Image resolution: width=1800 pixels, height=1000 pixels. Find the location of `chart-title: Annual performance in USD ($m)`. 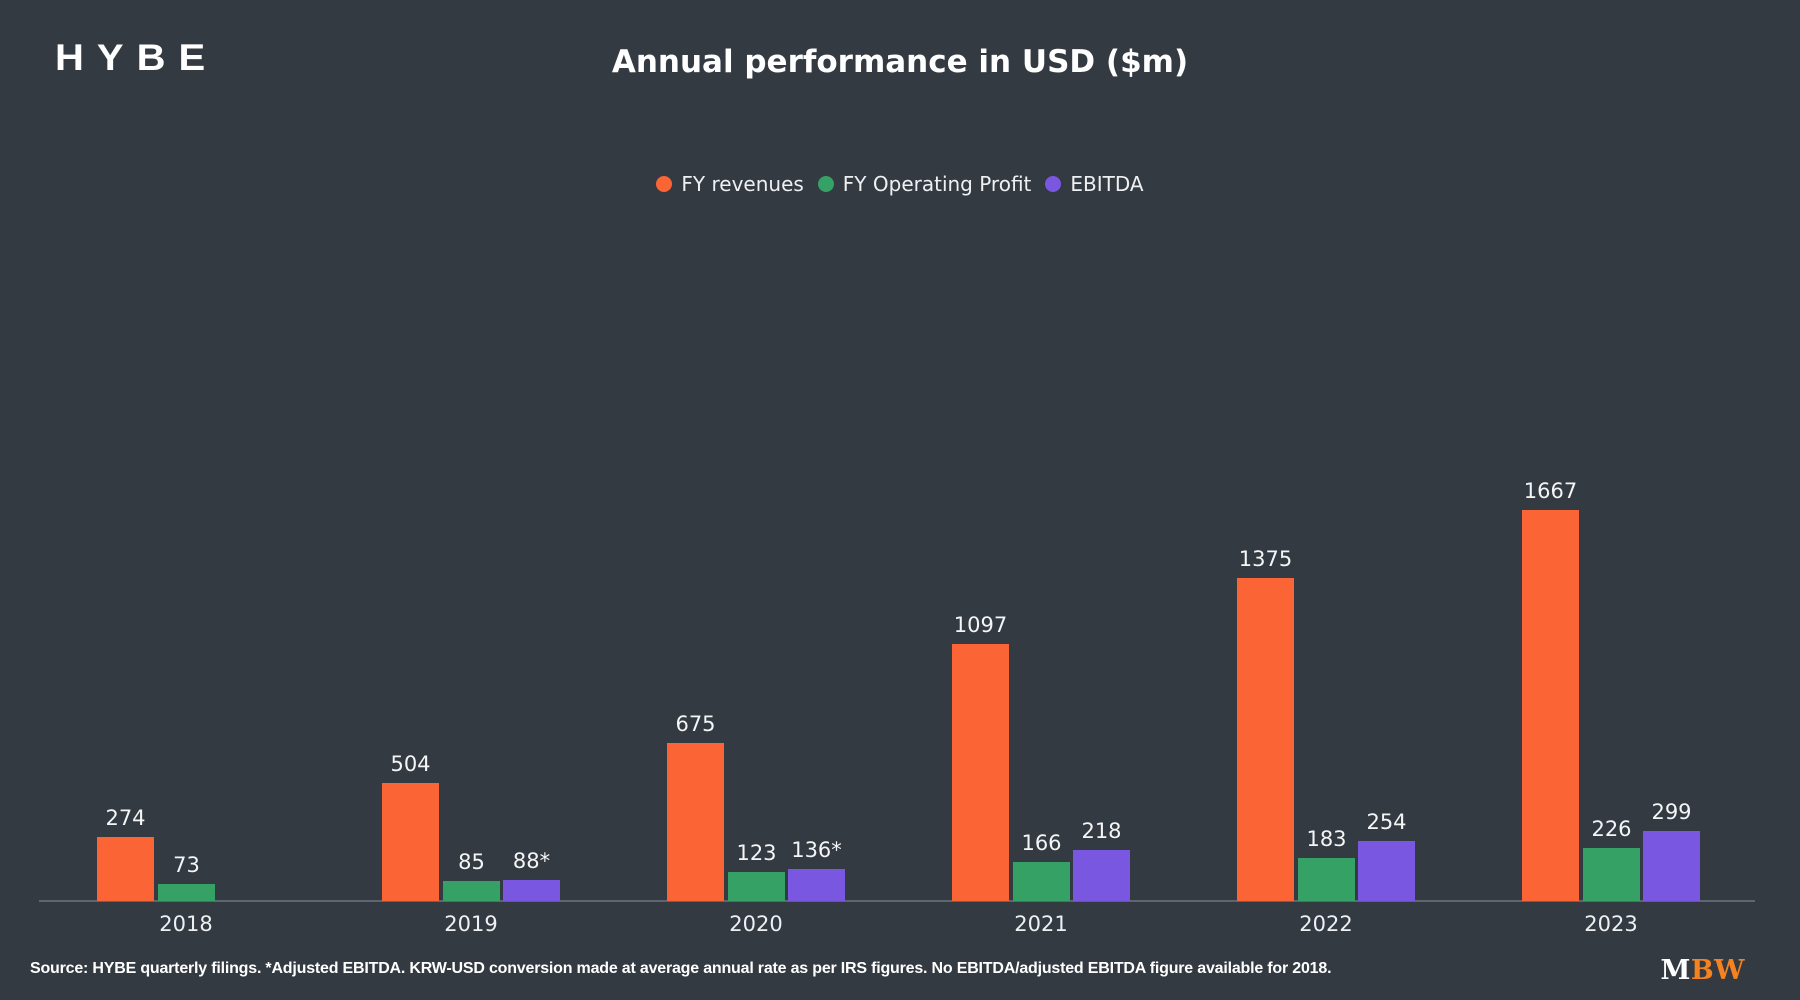

chart-title: Annual performance in USD ($m) is located at coordinates (900, 62).